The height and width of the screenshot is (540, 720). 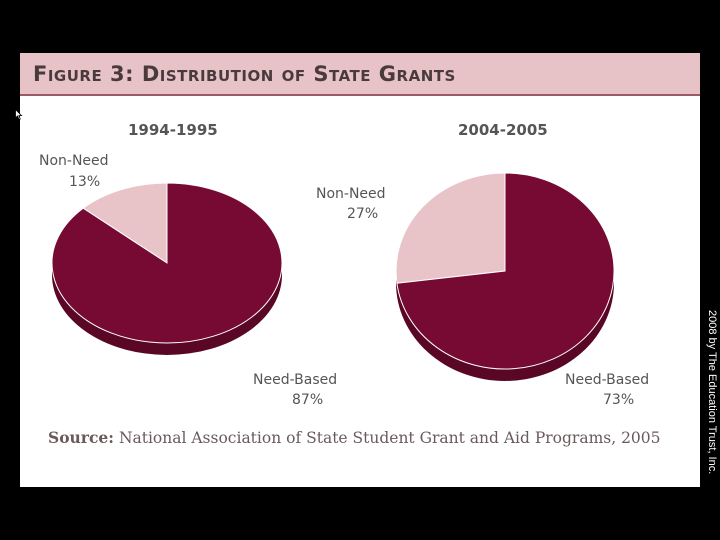 I want to click on pie-2-label-need-based: Need-Based, so click(x=607, y=380).